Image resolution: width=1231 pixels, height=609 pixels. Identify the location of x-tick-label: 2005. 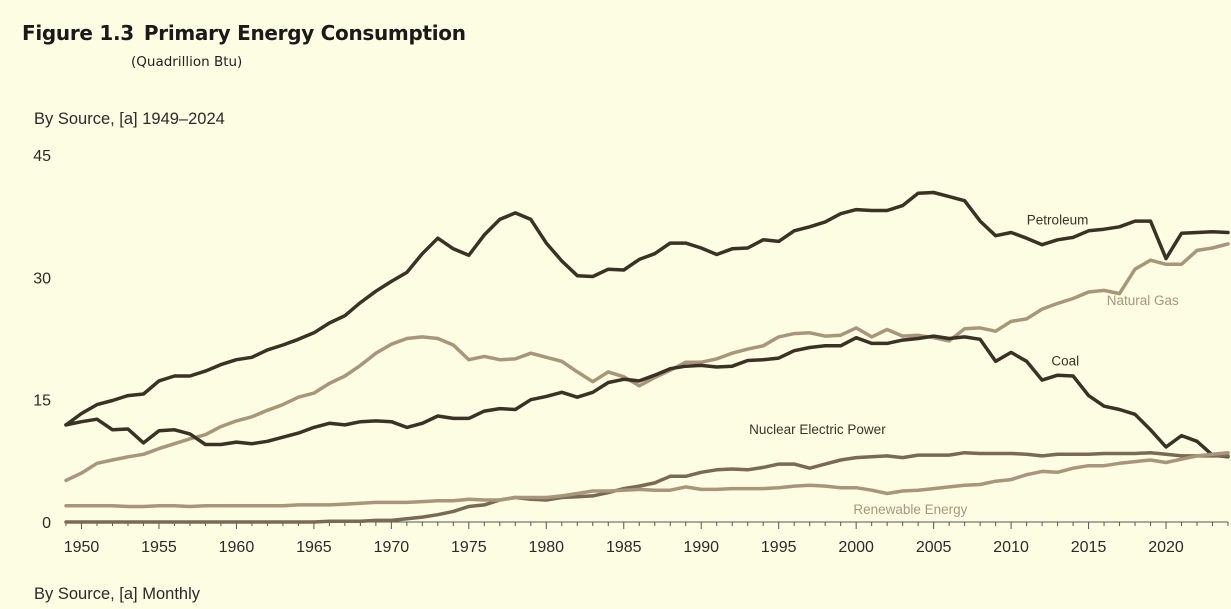
(934, 547).